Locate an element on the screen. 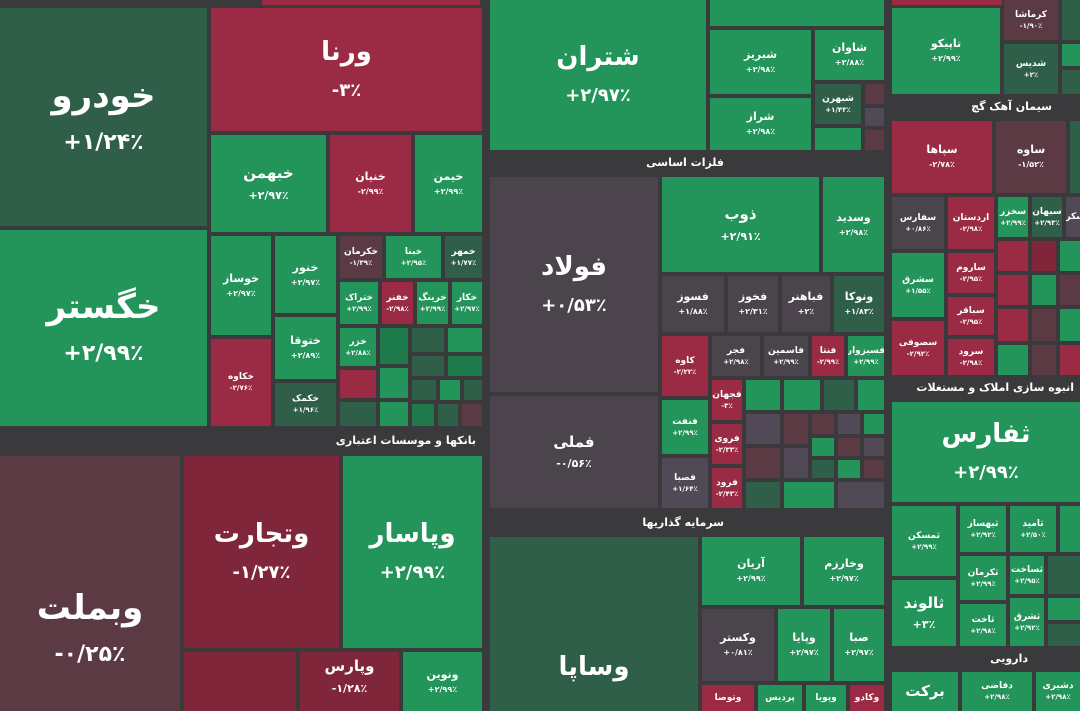 This screenshot has height=711, width=1080. tile-bereket: برکت is located at coordinates (925, 691).